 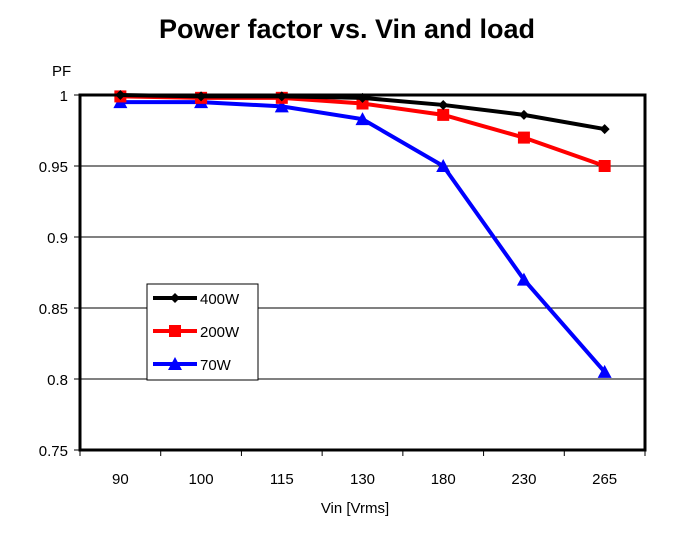 What do you see at coordinates (196, 299) in the screenshot?
I see `legend-entry: 400W` at bounding box center [196, 299].